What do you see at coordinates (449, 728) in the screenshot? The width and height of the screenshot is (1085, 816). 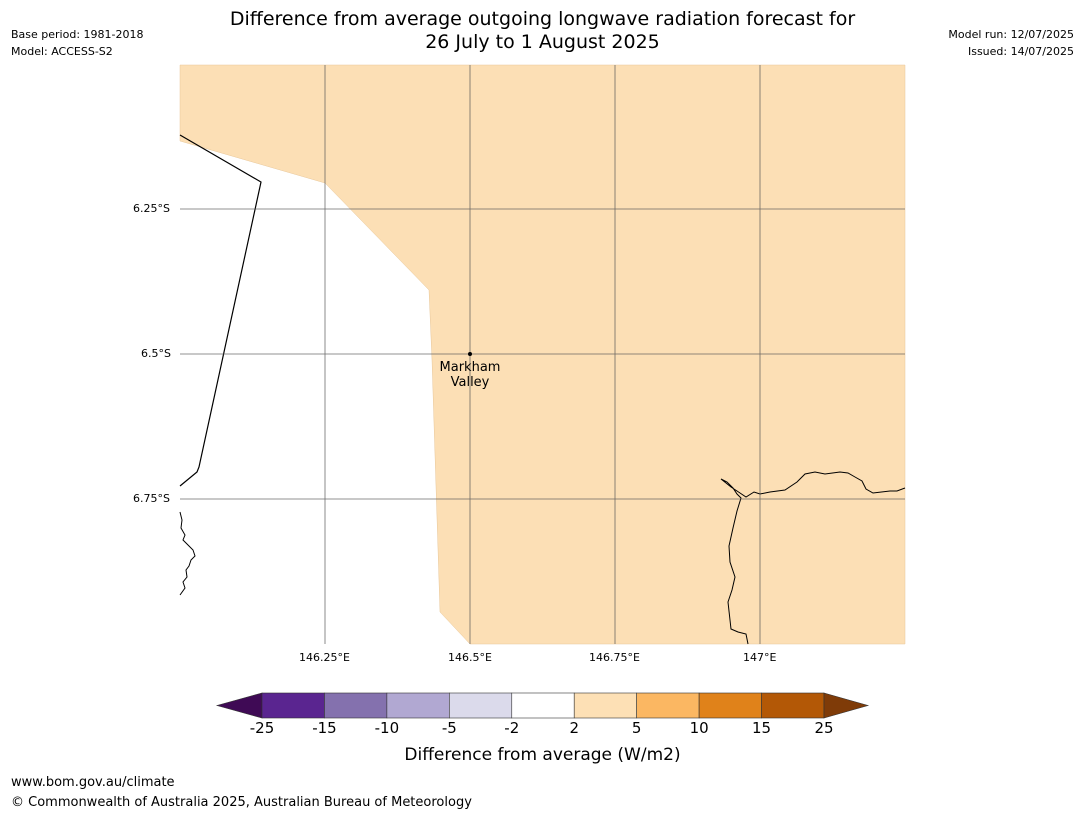 I see `colorbar-tick-label: -5` at bounding box center [449, 728].